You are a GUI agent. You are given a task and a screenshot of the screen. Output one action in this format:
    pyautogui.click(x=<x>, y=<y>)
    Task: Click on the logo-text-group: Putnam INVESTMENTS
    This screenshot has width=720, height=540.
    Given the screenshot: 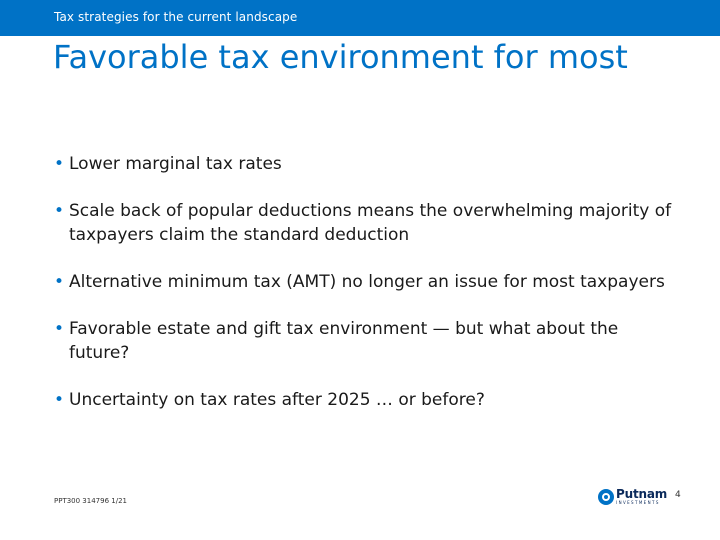 What is the action you would take?
    pyautogui.click(x=641, y=496)
    